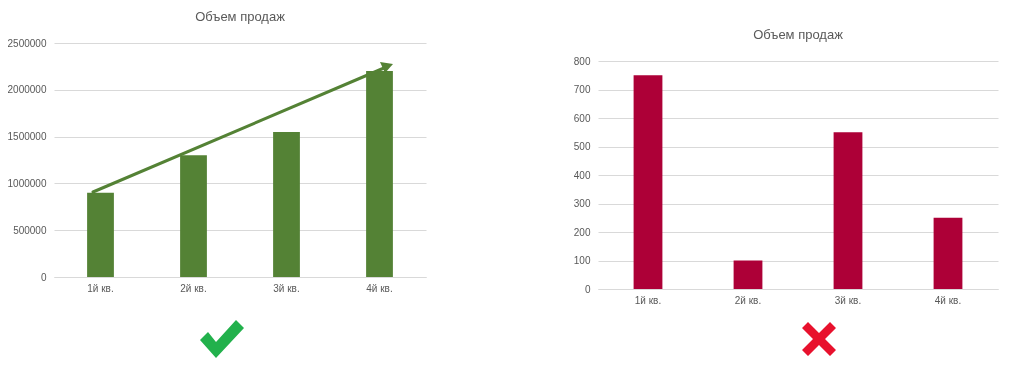 The height and width of the screenshot is (366, 1024). Describe the element at coordinates (582, 260) in the screenshot. I see `y-tick-label: 100` at that location.